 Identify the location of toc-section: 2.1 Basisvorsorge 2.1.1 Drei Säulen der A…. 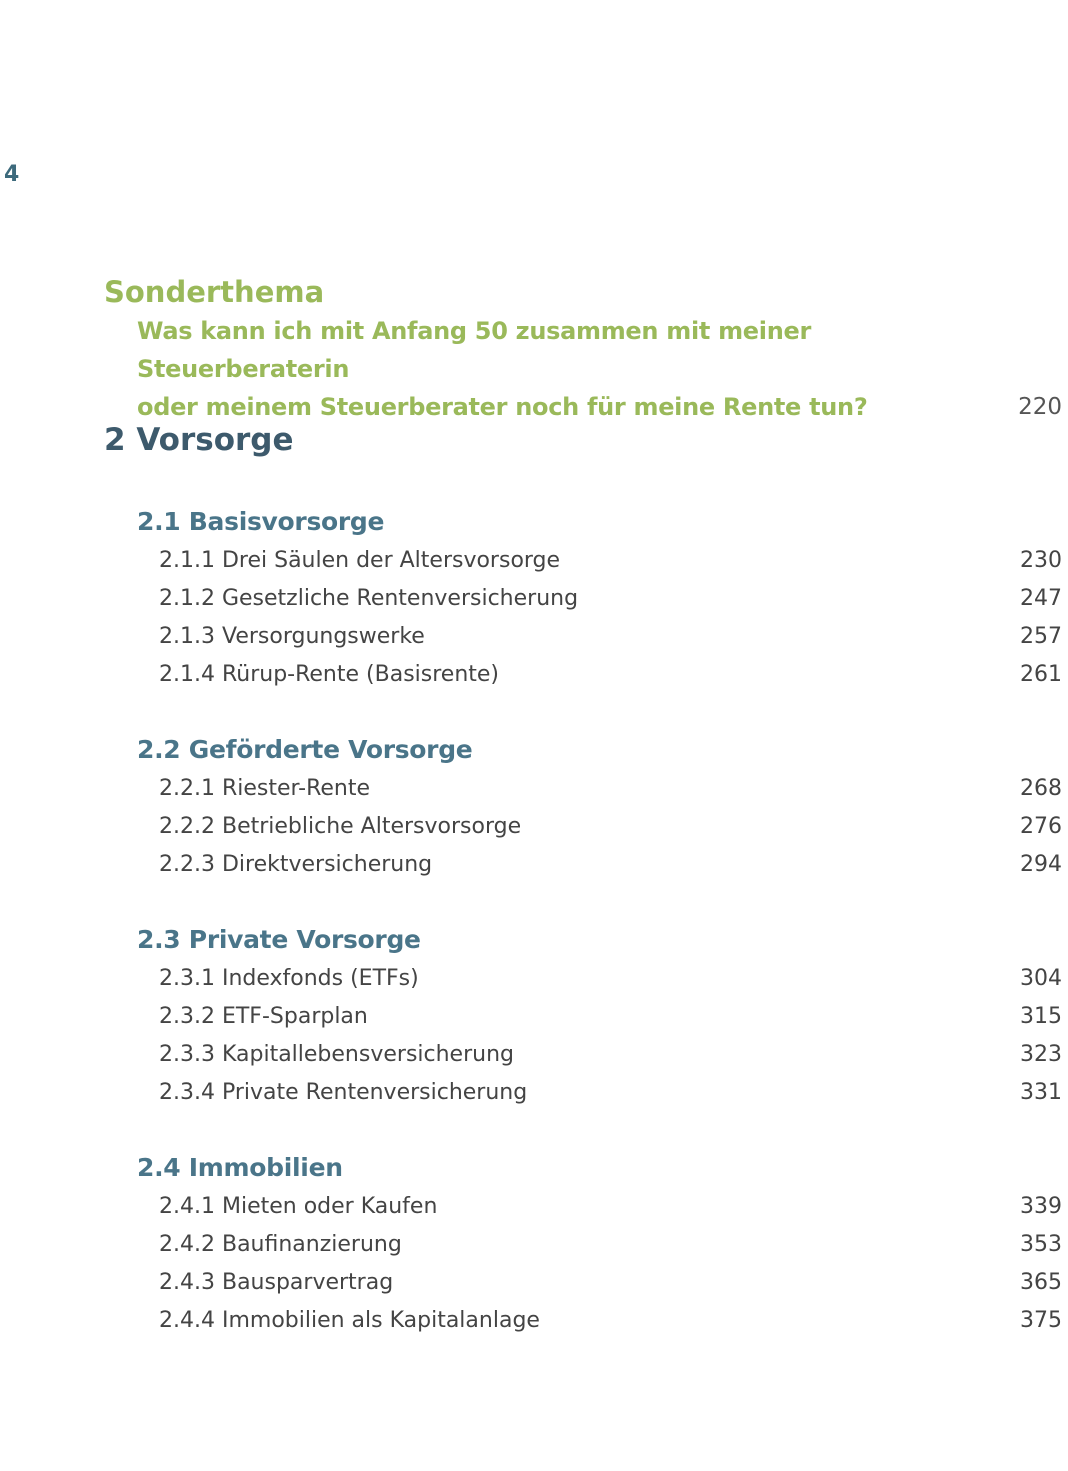
(599, 598).